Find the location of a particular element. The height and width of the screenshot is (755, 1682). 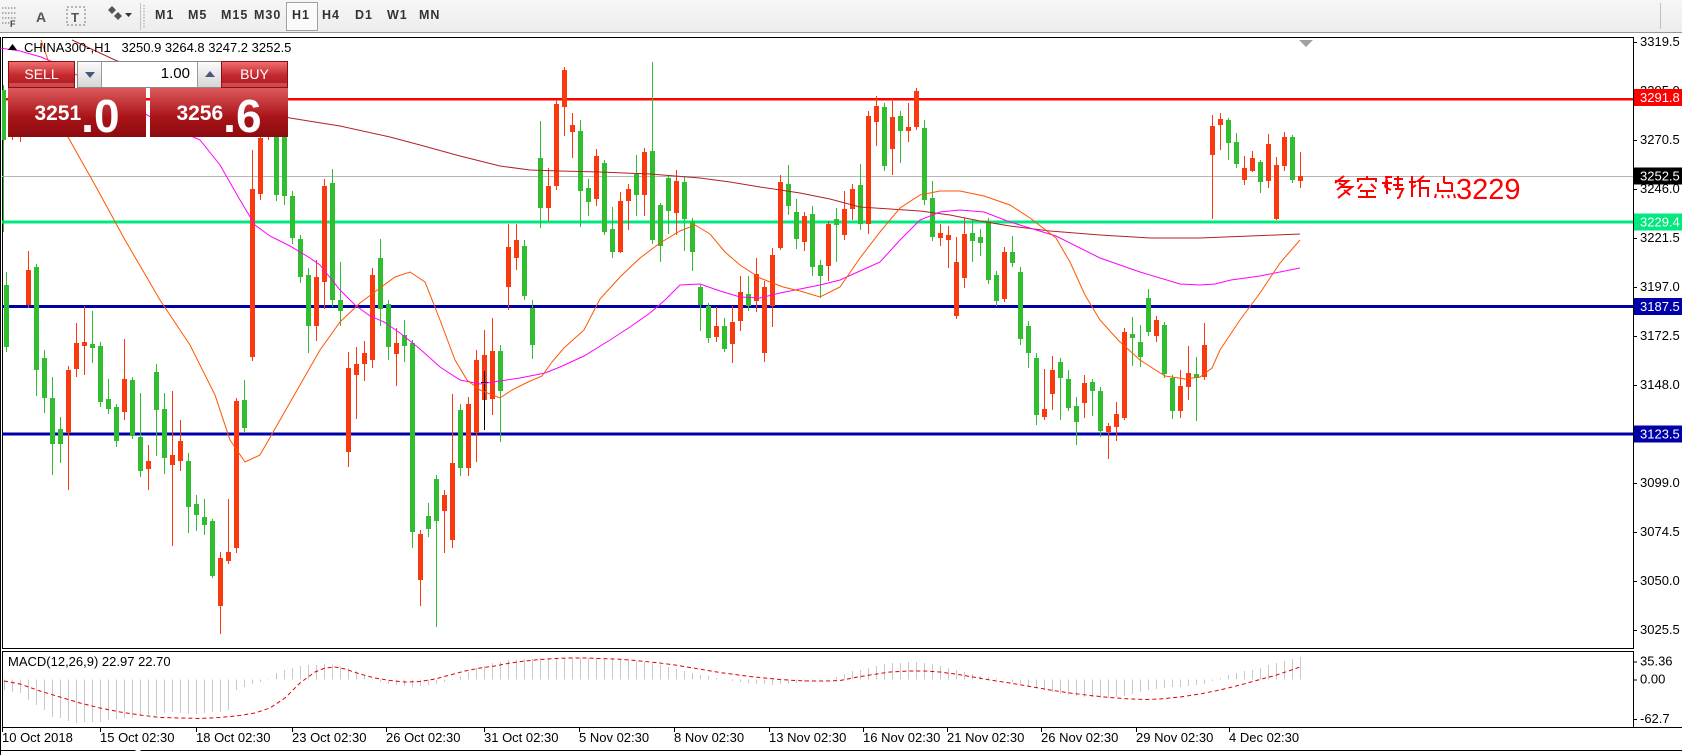

svg-text: 3229 is located at coordinates (1488, 190).